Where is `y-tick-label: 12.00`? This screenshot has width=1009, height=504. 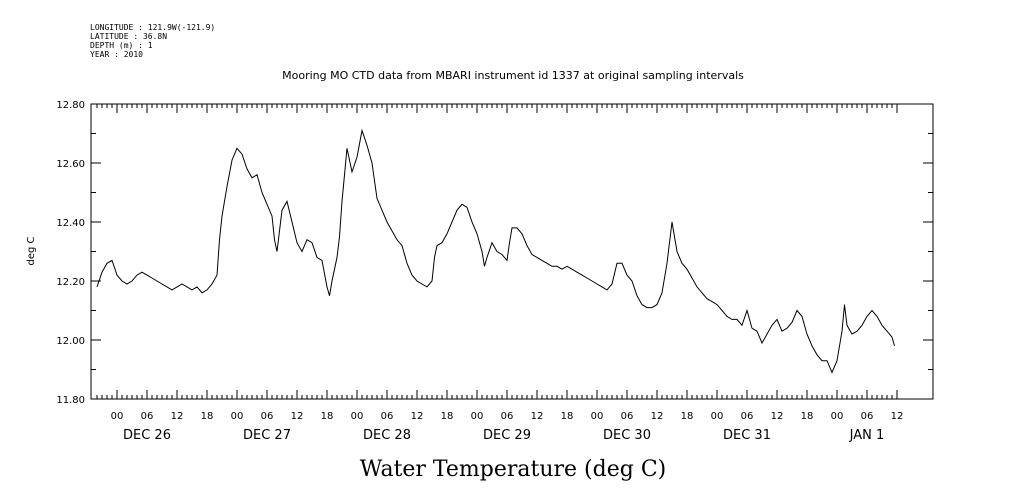 y-tick-label: 12.00 is located at coordinates (70, 341).